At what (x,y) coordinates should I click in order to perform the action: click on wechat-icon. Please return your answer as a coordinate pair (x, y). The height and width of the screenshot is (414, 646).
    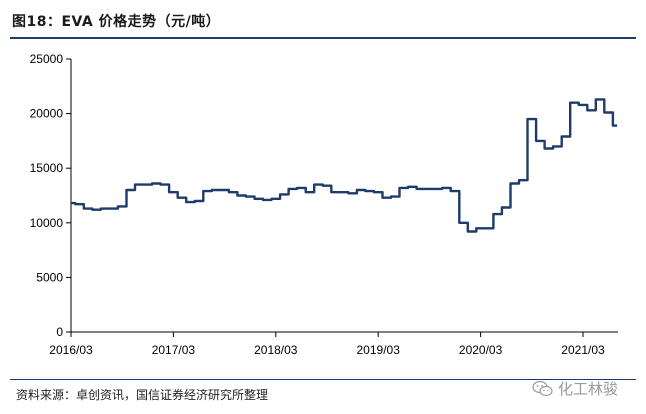
    Looking at the image, I should click on (542, 388).